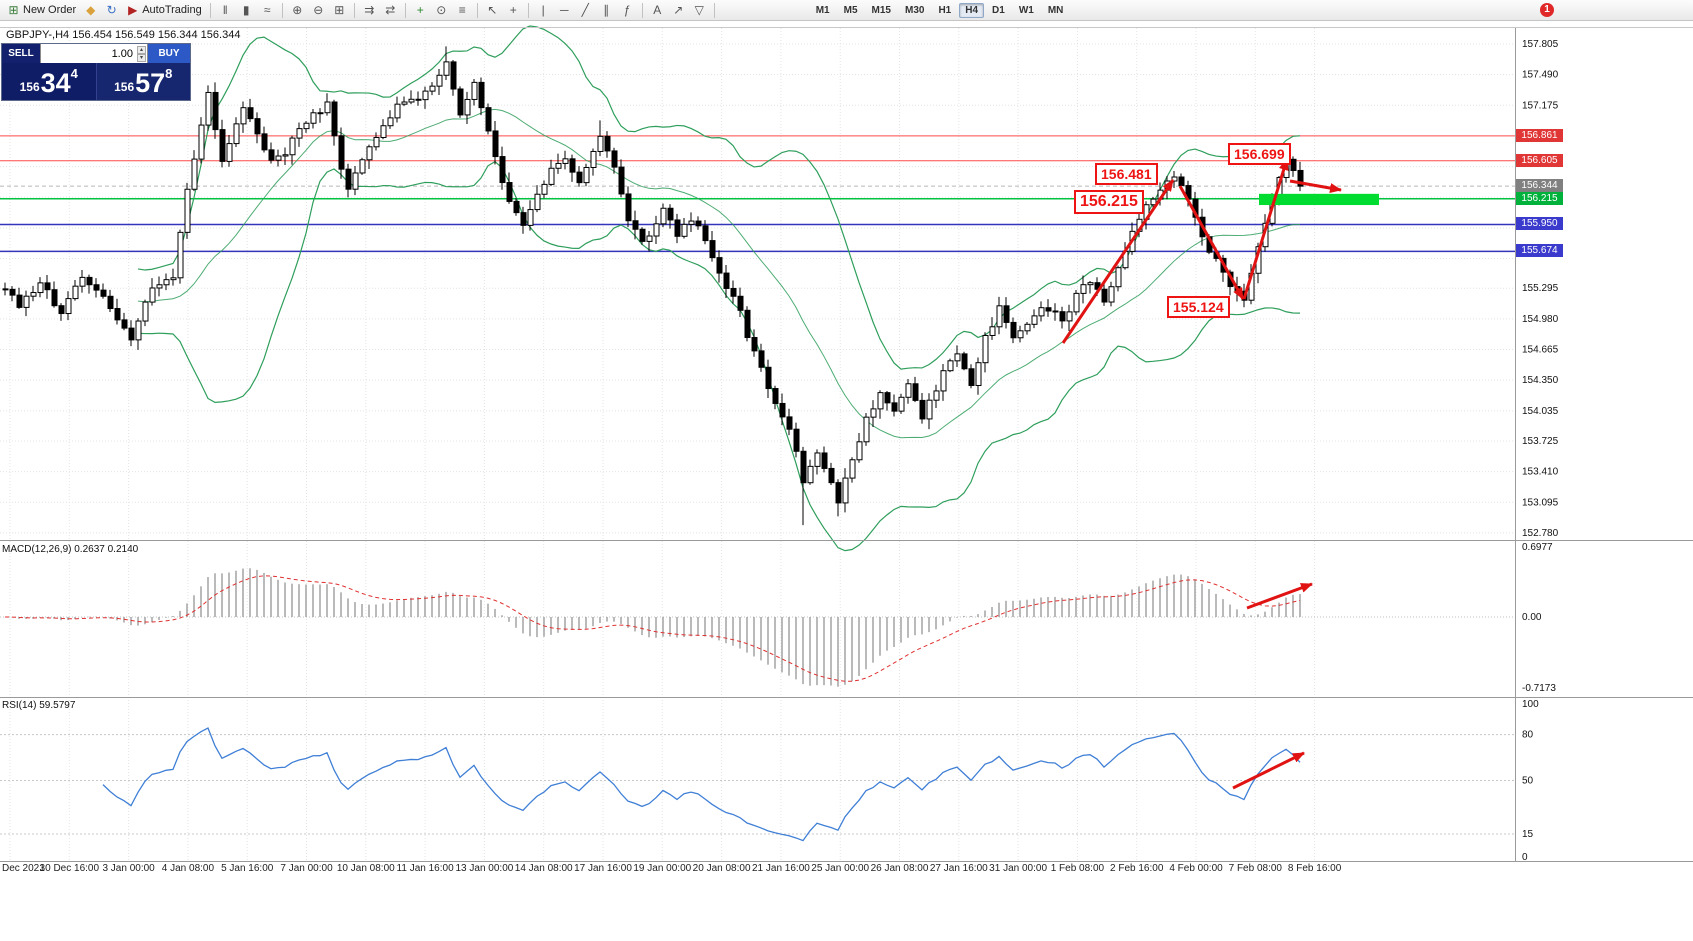  I want to click on price-annotation: 156.215, so click(1109, 202).